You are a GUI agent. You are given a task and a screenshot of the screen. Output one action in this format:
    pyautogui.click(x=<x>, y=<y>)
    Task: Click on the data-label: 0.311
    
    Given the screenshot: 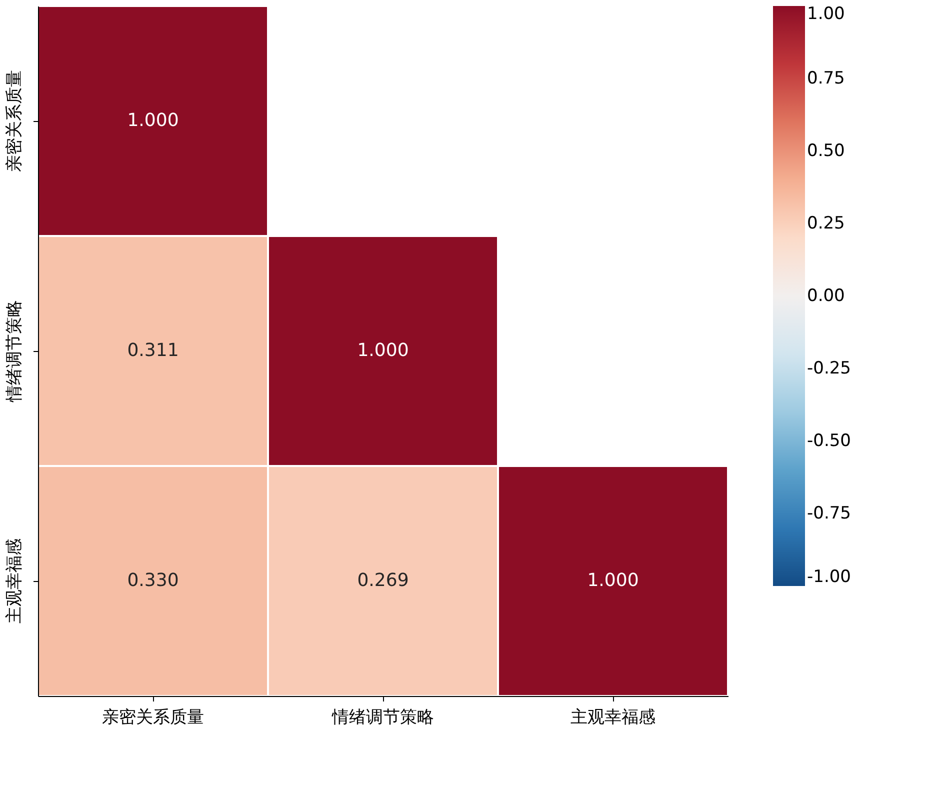 What is the action you would take?
    pyautogui.click(x=153, y=350)
    